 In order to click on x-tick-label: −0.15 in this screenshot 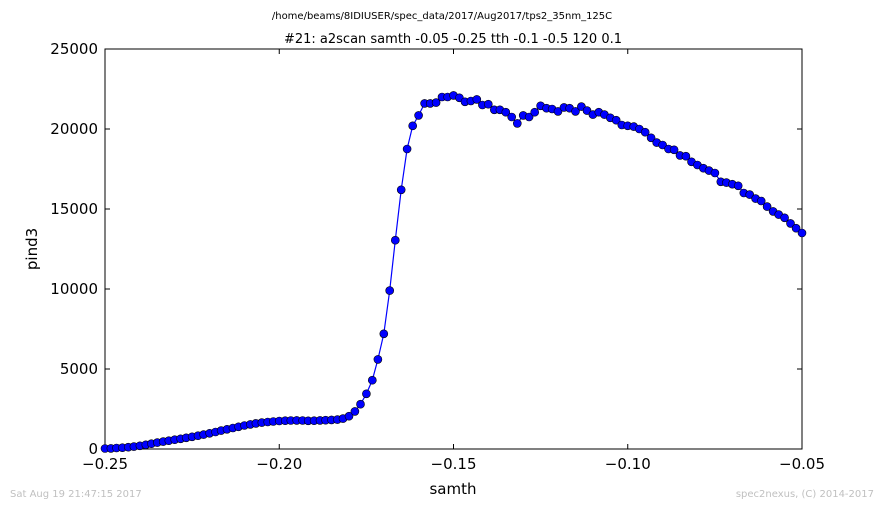, I will do `click(454, 464)`.